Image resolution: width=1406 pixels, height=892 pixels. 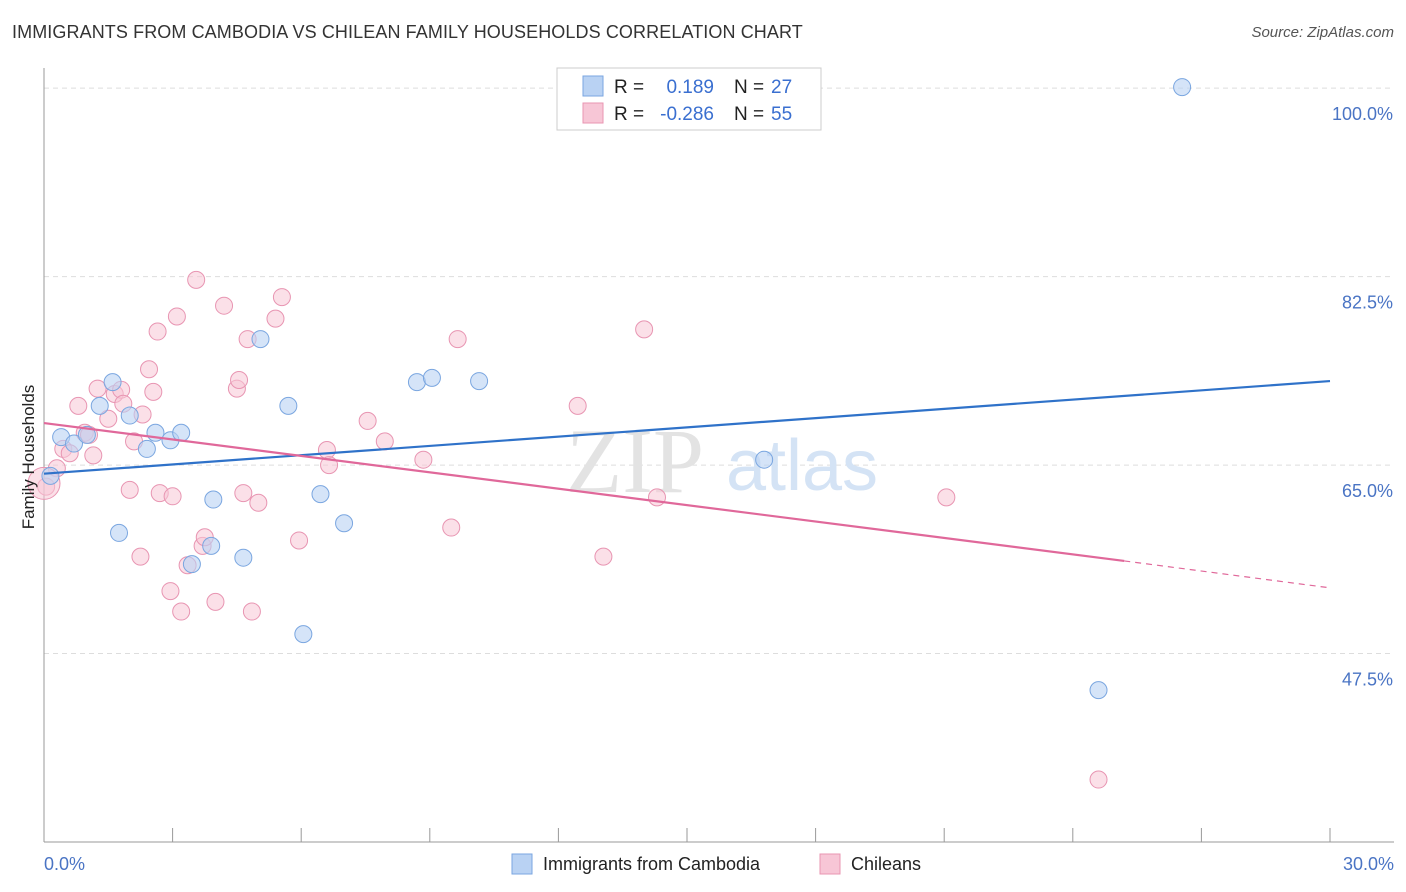 What do you see at coordinates (629, 87) in the screenshot?
I see `legend-r-label-1: R =` at bounding box center [629, 87].